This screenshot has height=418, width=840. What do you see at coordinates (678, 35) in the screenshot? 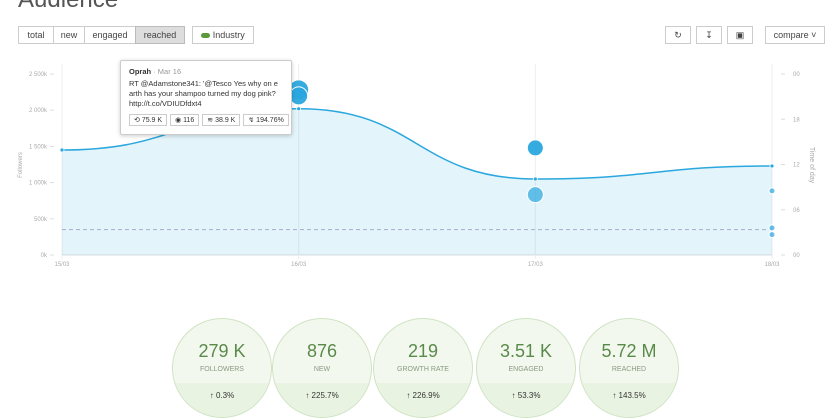
I see `refresh-button: ↻` at bounding box center [678, 35].